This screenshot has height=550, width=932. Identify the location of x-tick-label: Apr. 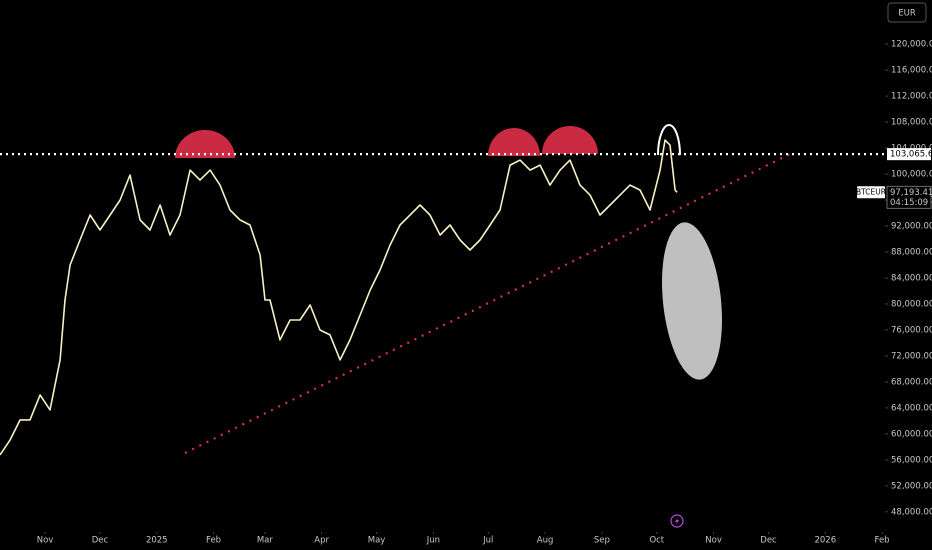
(321, 541).